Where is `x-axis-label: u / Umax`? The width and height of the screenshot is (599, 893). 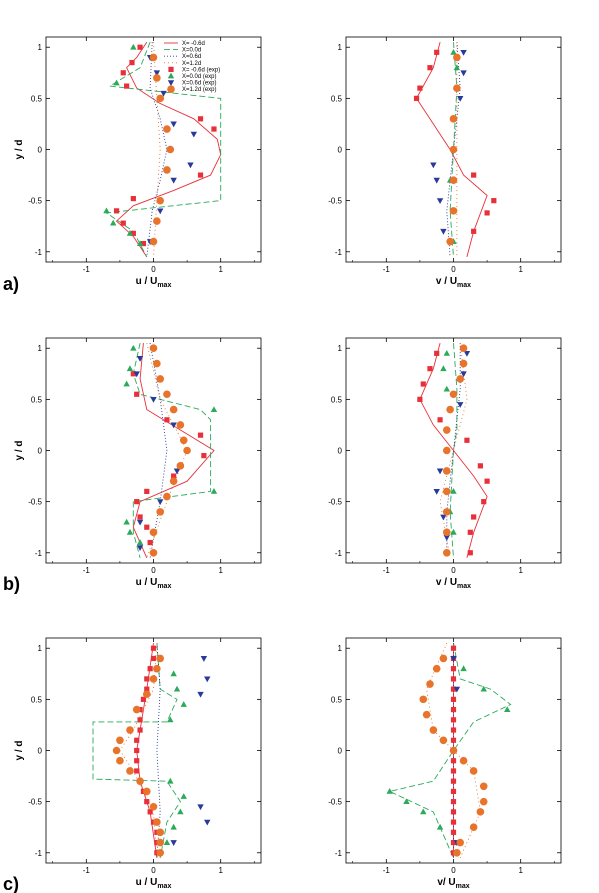 x-axis-label: u / Umax is located at coordinates (154, 883).